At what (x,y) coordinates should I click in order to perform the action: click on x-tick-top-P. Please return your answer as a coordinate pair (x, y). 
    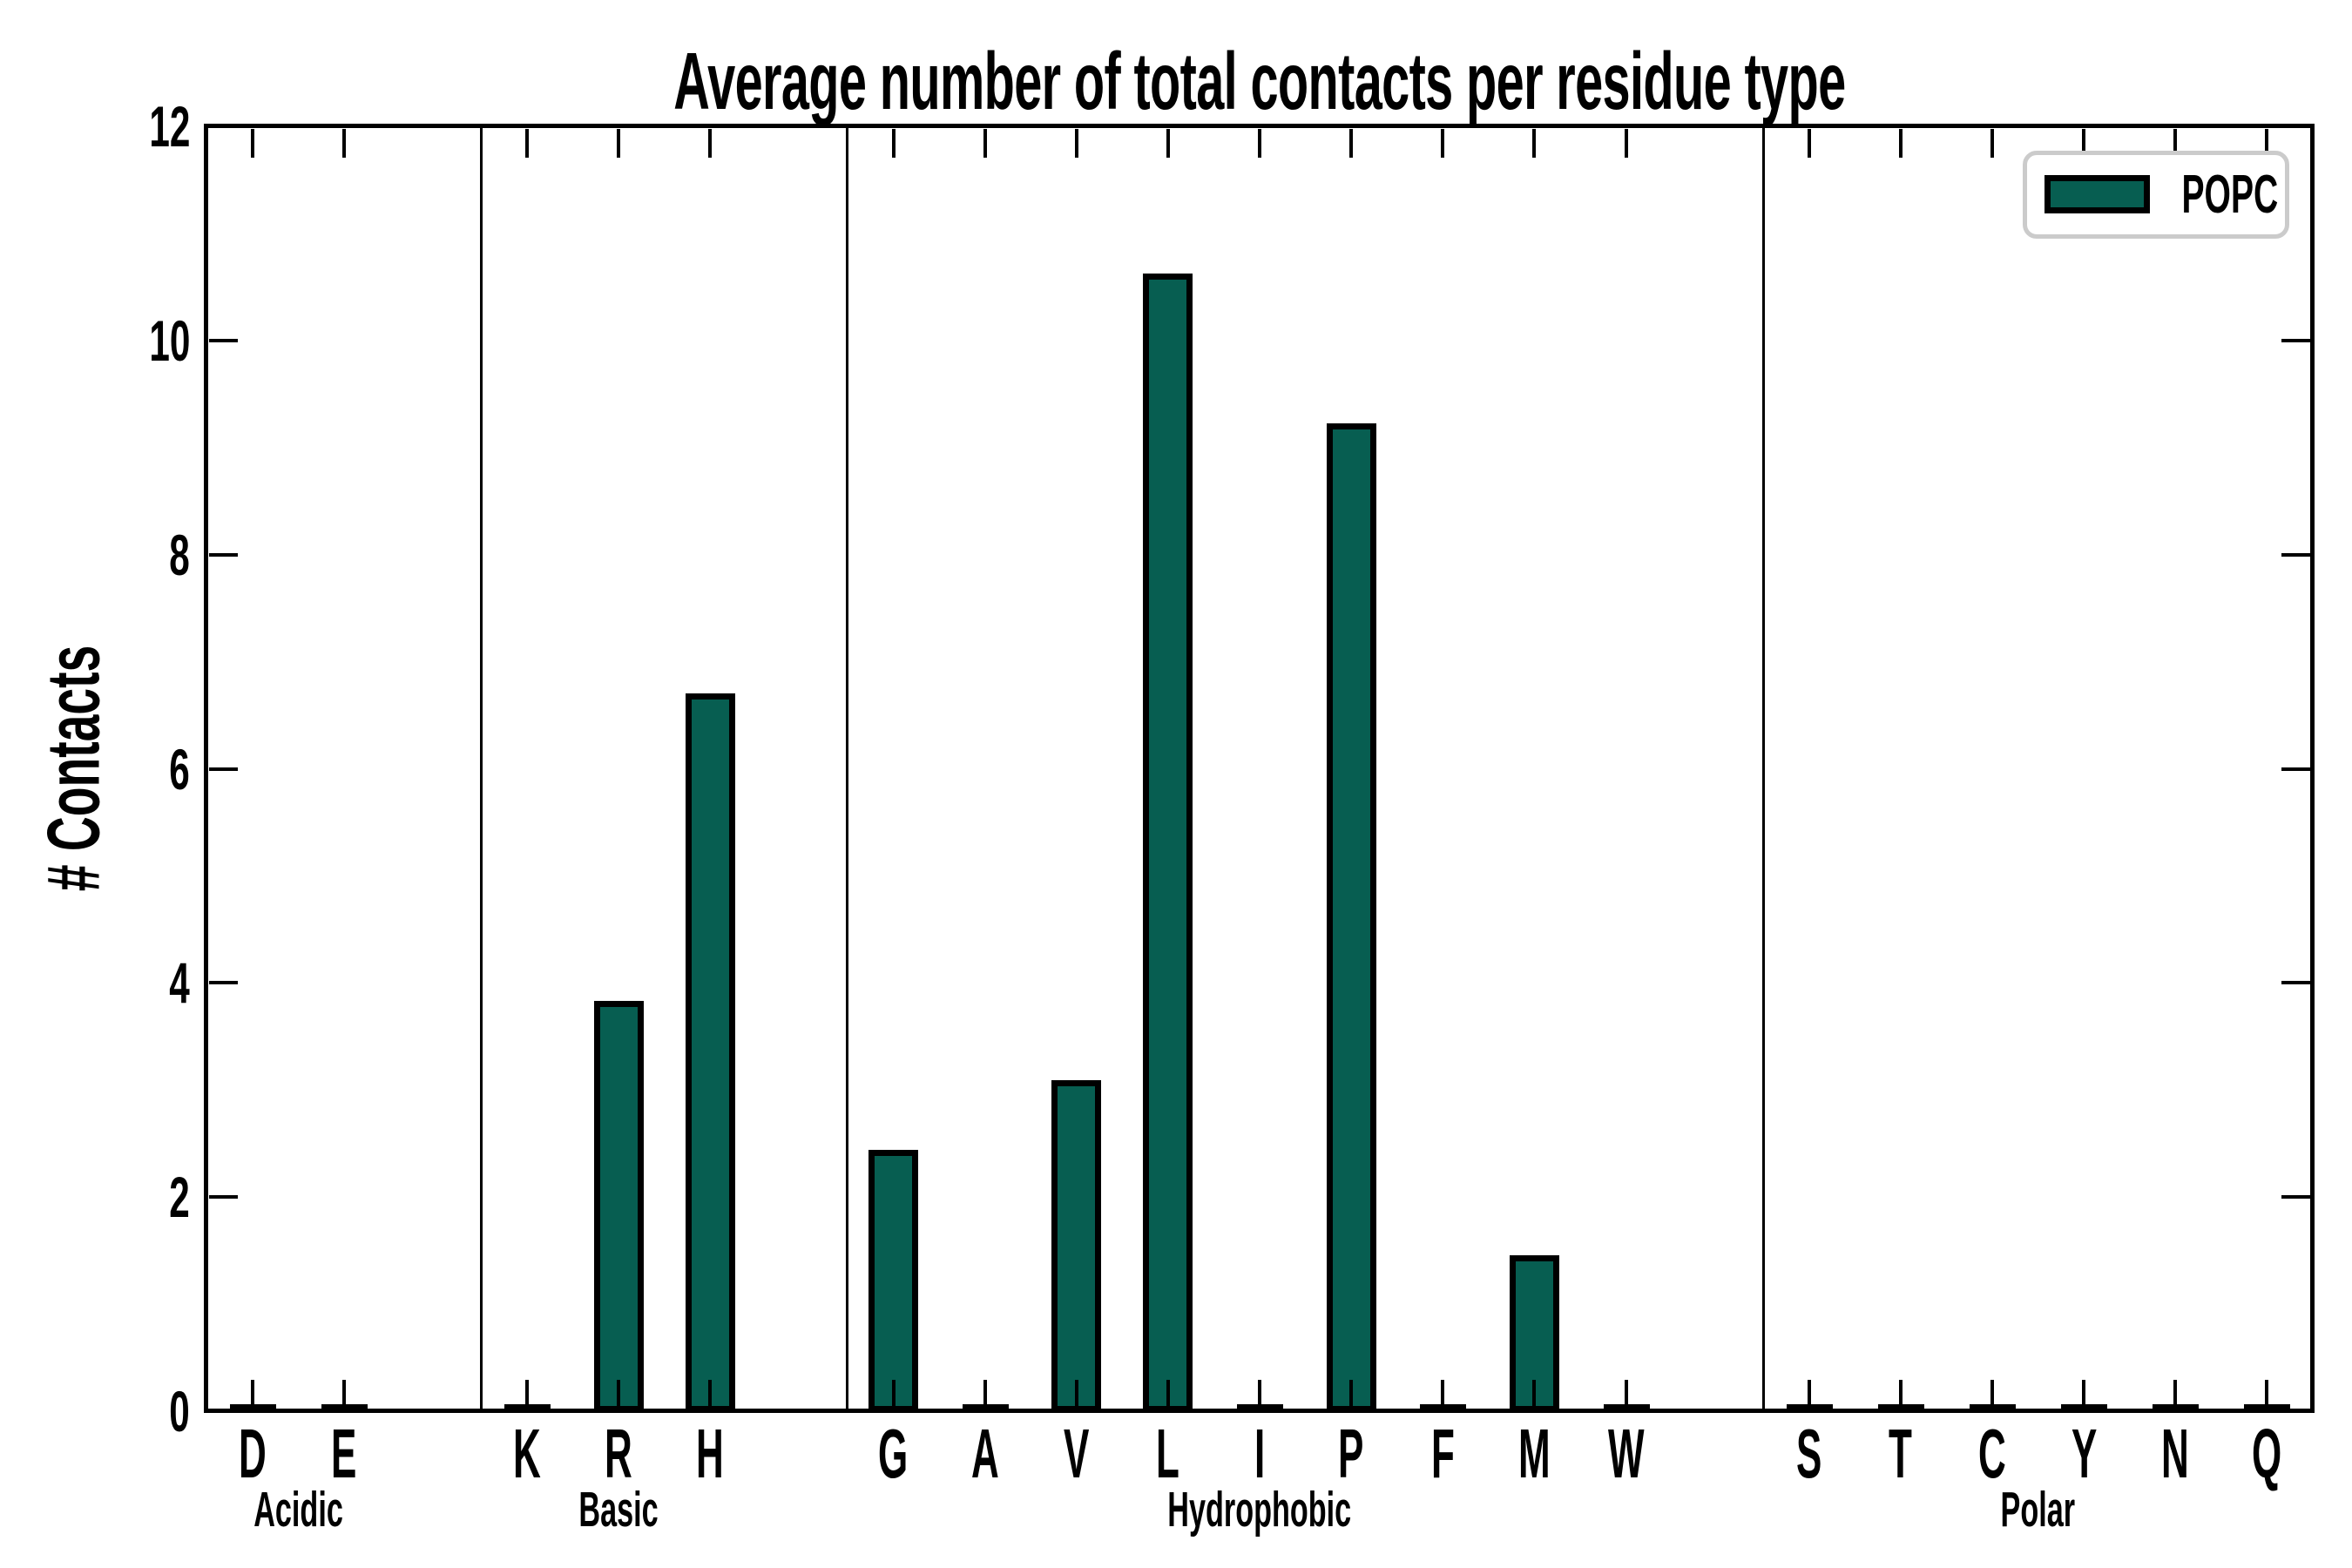
    Looking at the image, I should click on (1351, 143).